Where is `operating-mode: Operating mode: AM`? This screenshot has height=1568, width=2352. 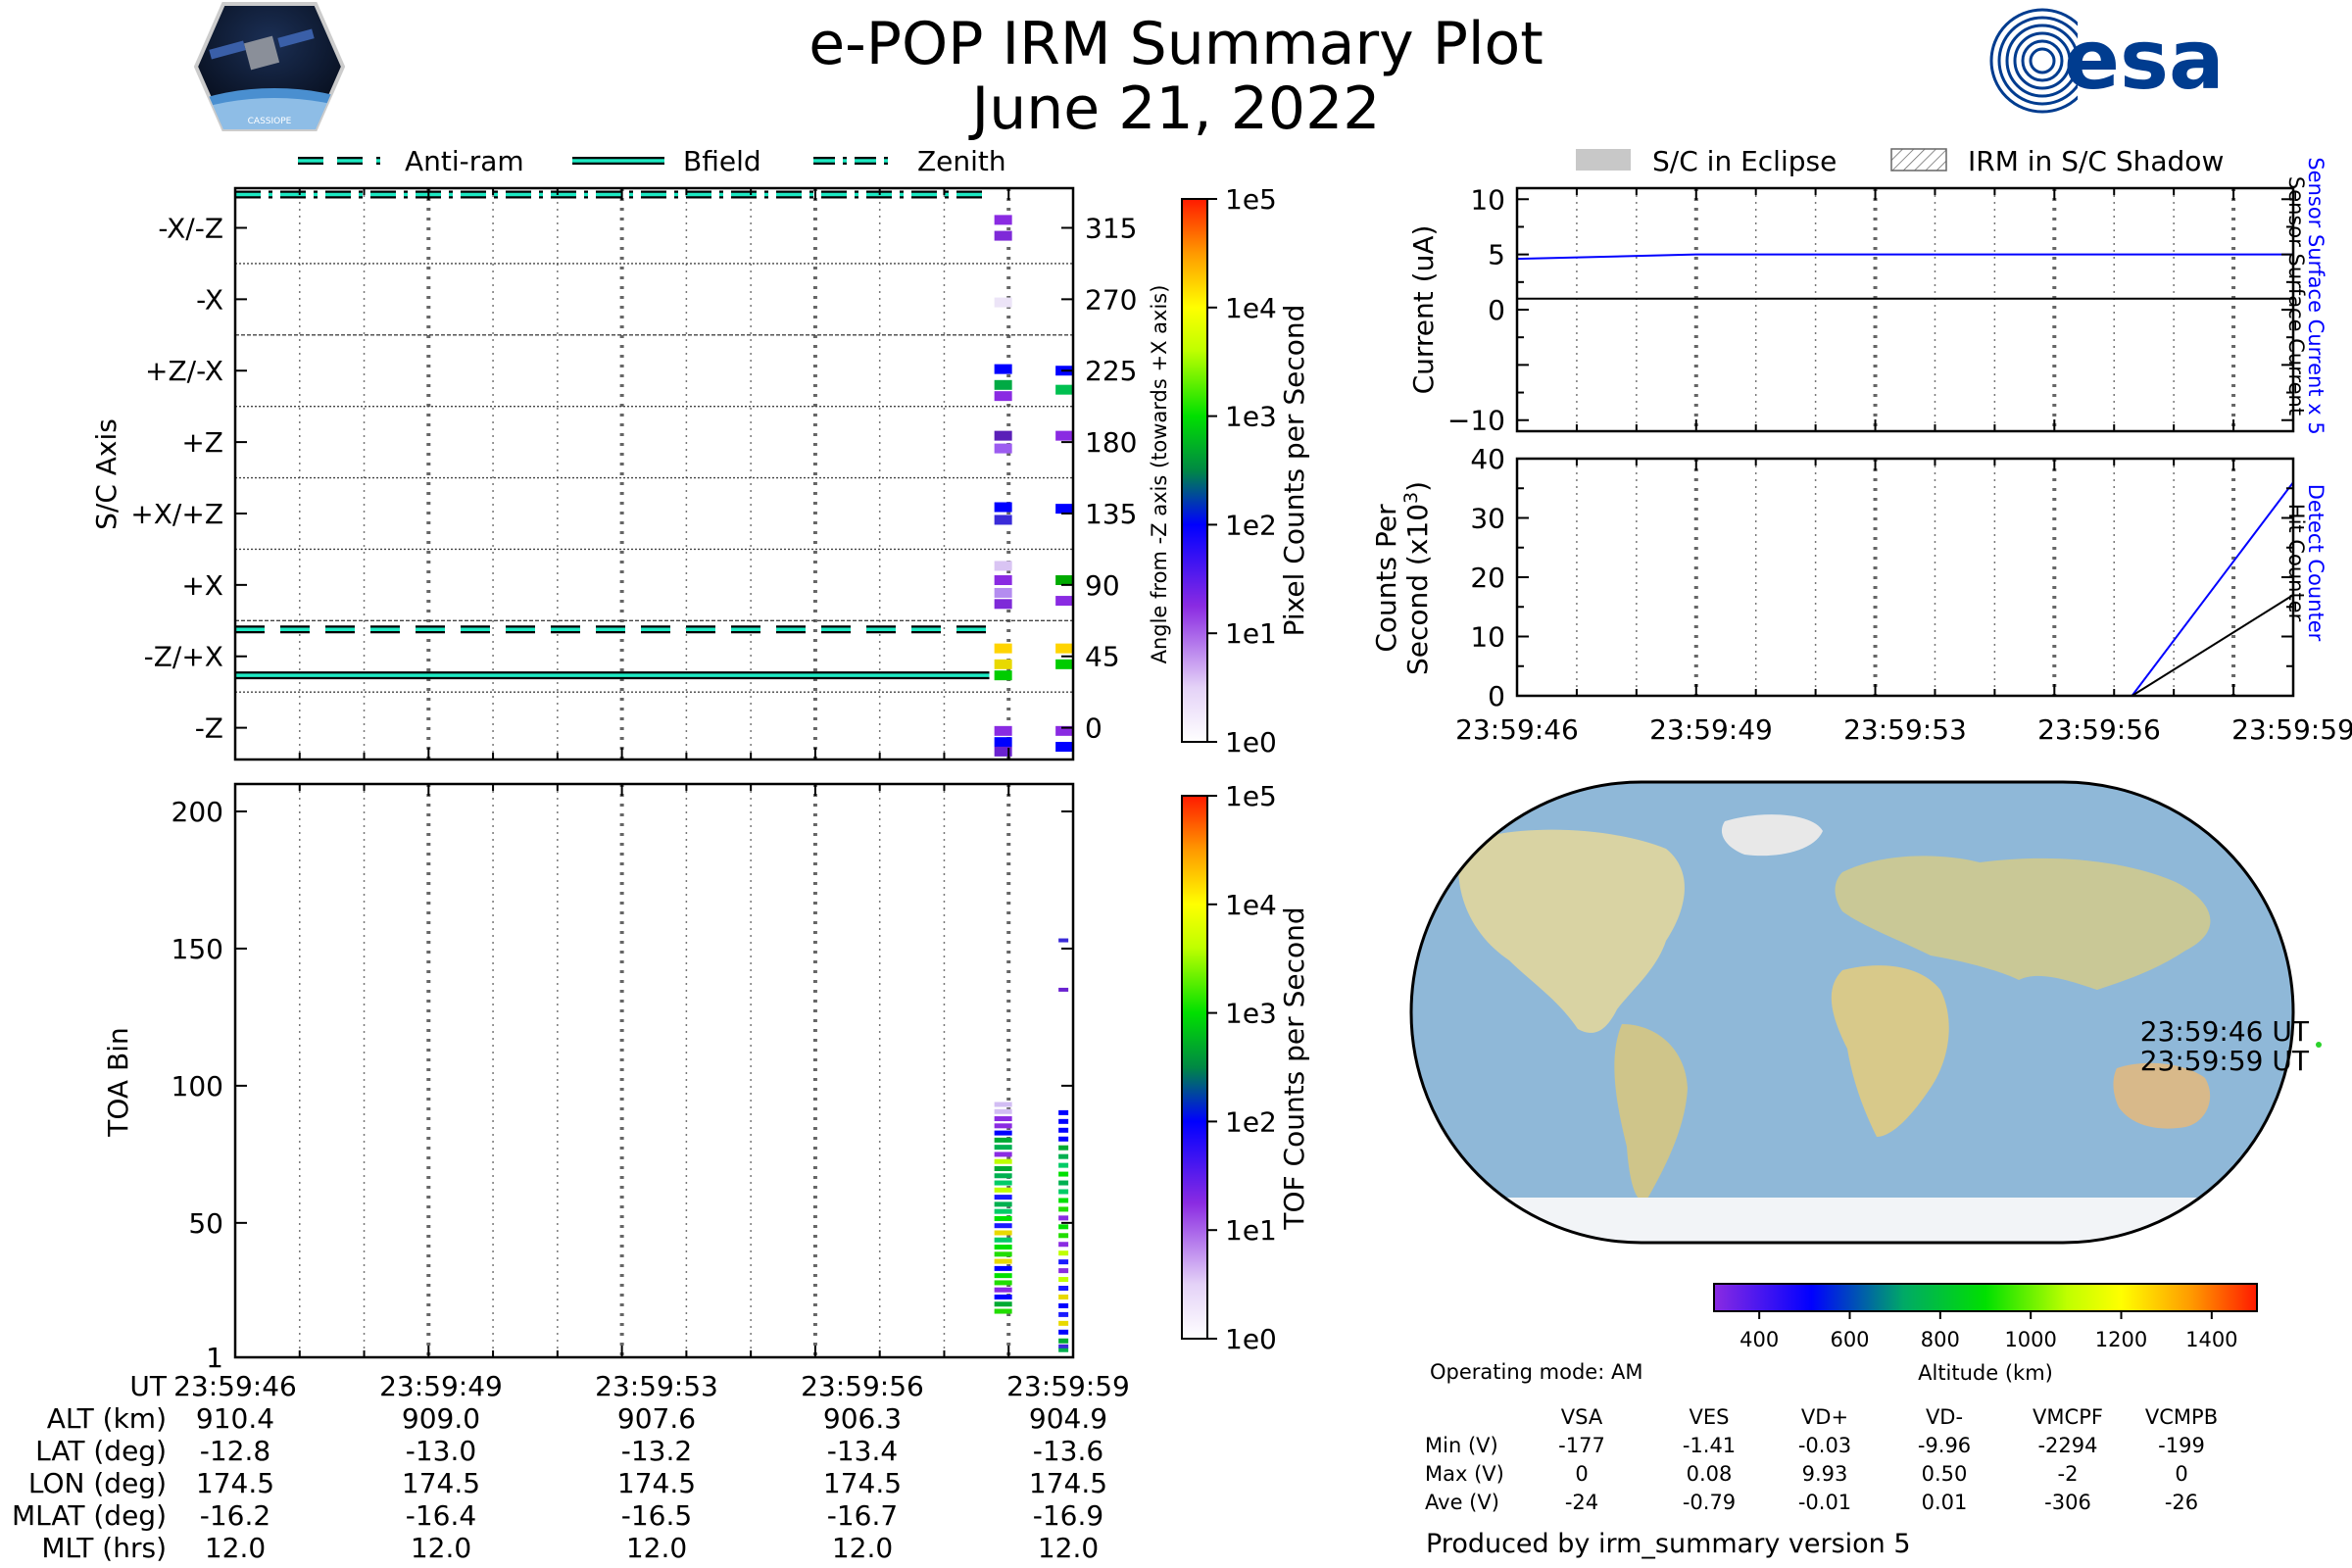
operating-mode: Operating mode: AM is located at coordinates (1536, 1372).